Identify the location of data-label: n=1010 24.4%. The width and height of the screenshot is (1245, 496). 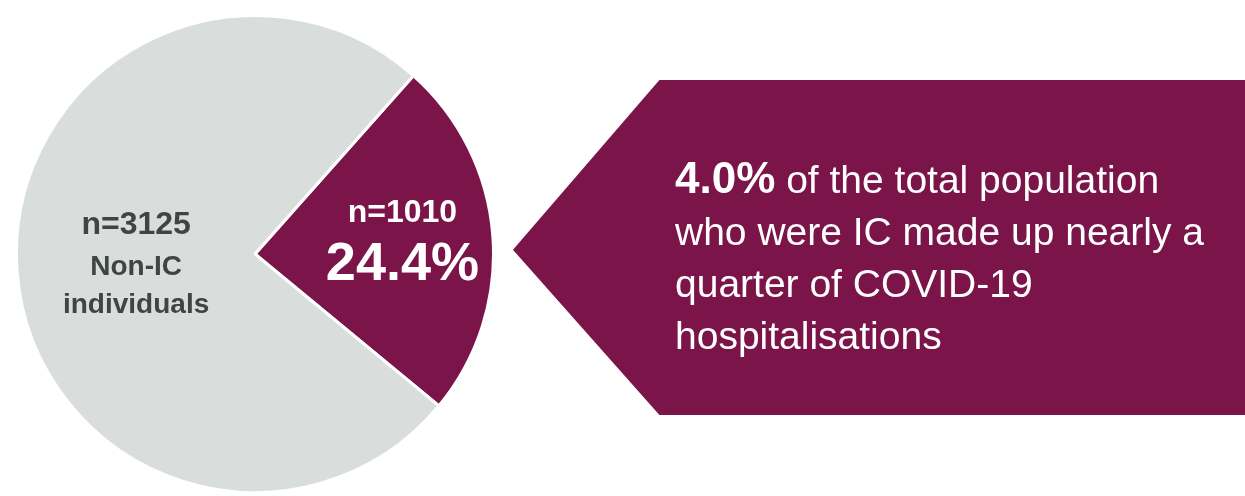
(402, 242).